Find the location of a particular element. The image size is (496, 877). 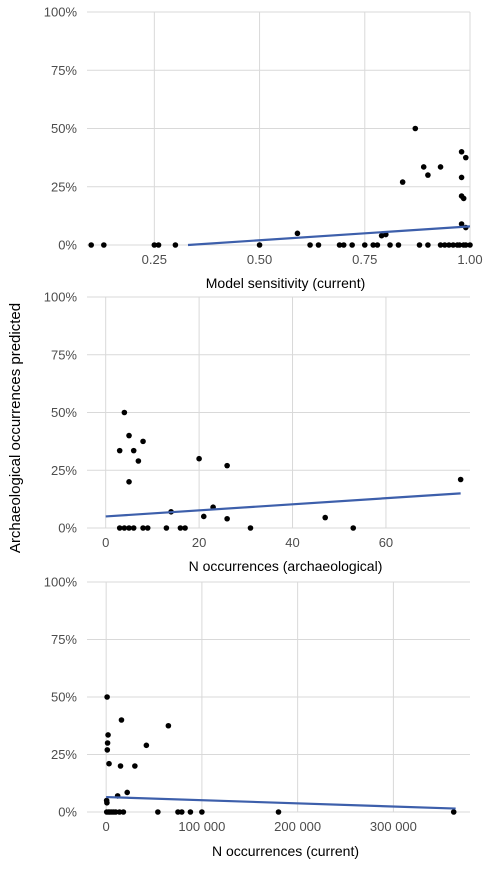

x-tick-label: 1.00 is located at coordinates (469, 259).